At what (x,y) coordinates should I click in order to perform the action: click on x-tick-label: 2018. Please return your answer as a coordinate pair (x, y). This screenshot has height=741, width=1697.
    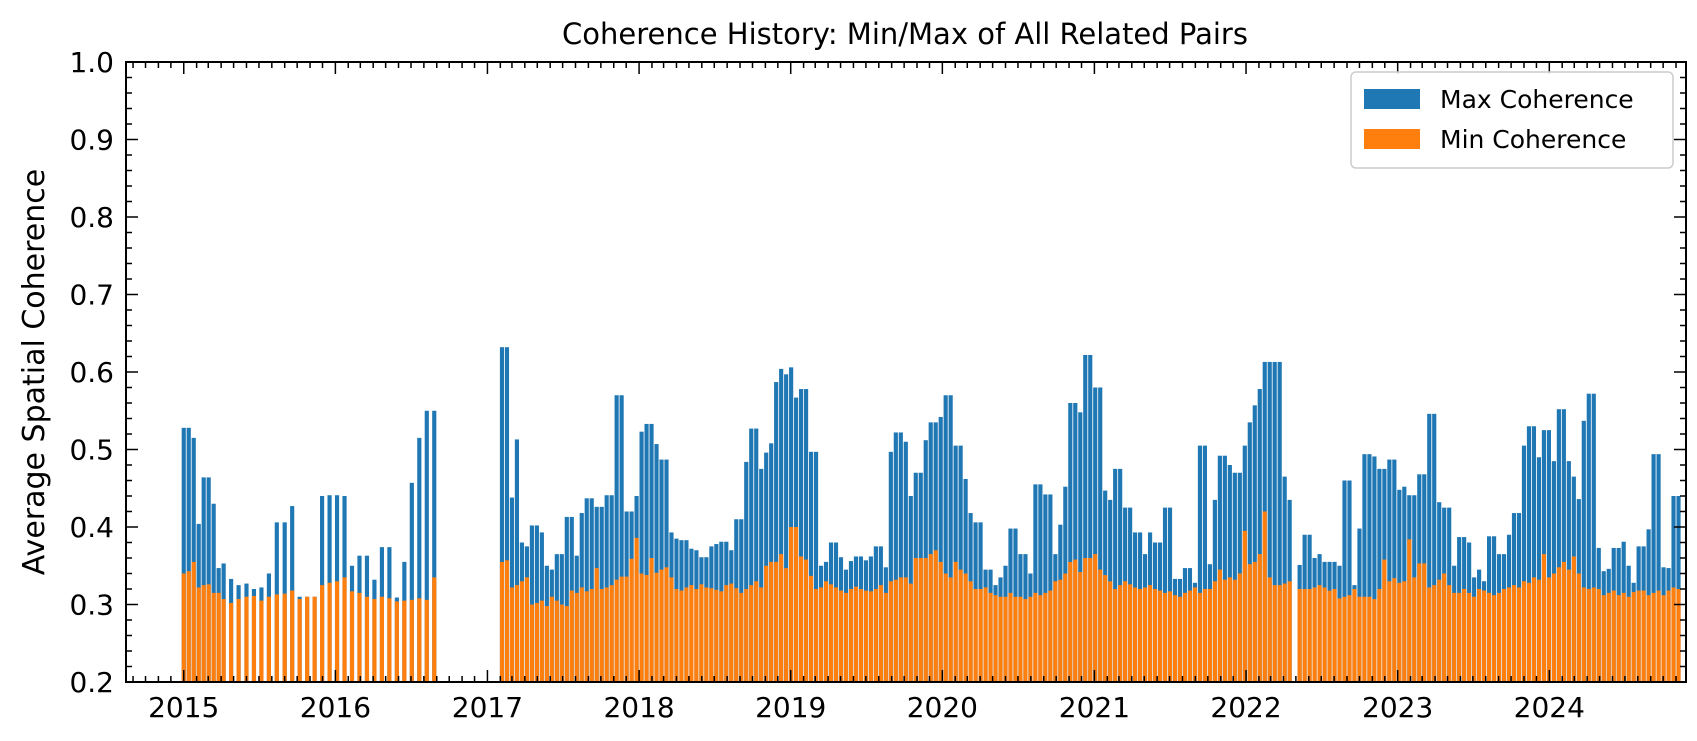
    Looking at the image, I should click on (638, 707).